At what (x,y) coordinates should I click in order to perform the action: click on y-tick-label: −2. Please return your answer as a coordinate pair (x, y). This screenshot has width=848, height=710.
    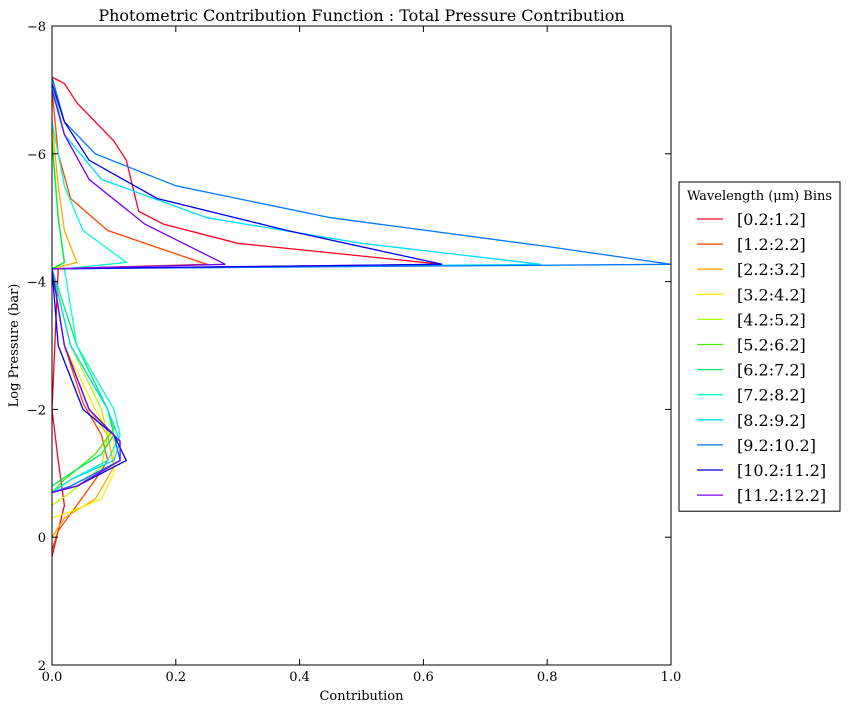
    Looking at the image, I should click on (36, 410).